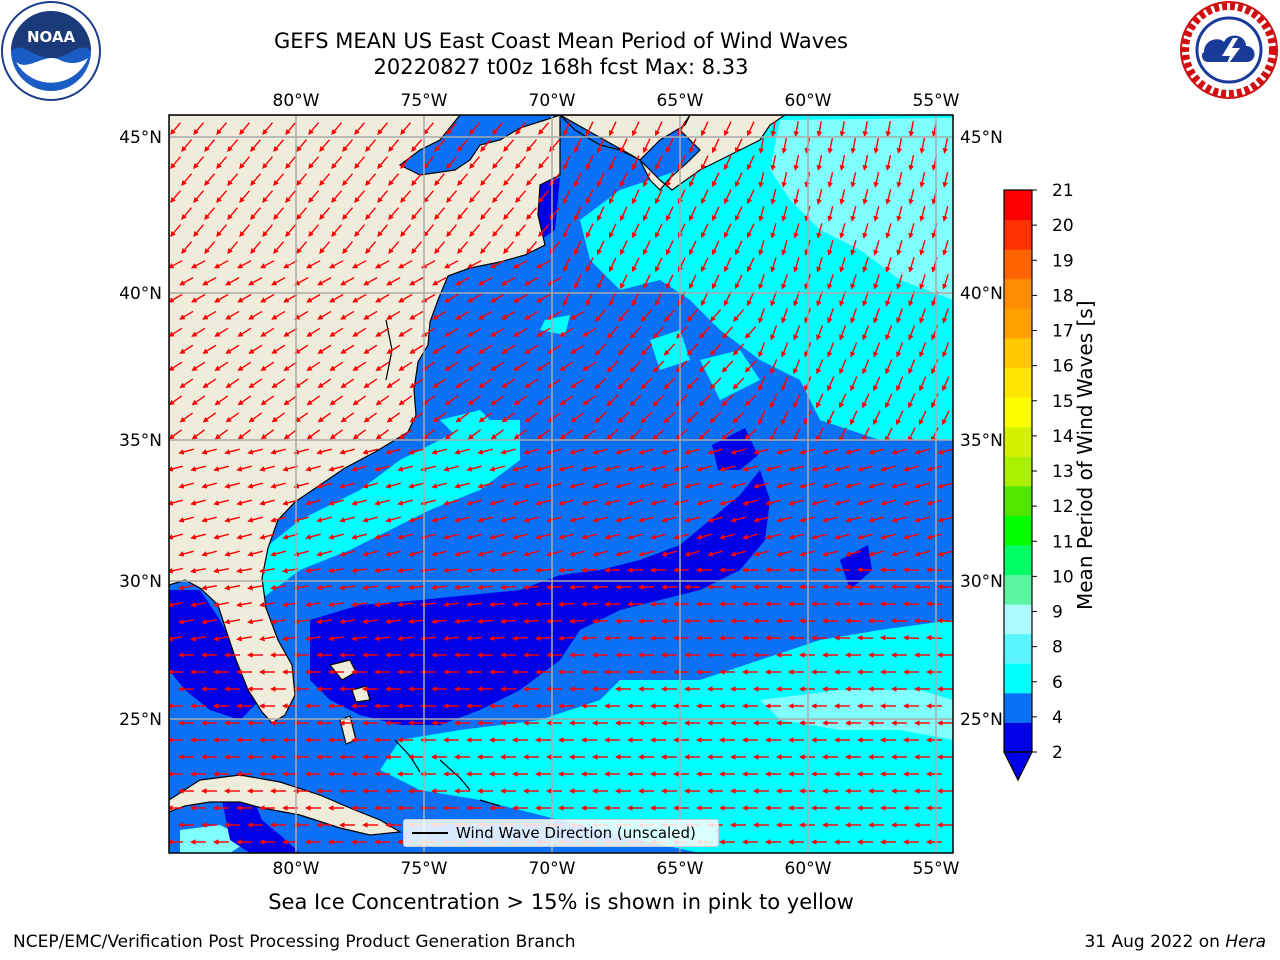 This screenshot has height=960, width=1280. Describe the element at coordinates (296, 869) in the screenshot. I see `lon-tick-label: 80°W` at that location.